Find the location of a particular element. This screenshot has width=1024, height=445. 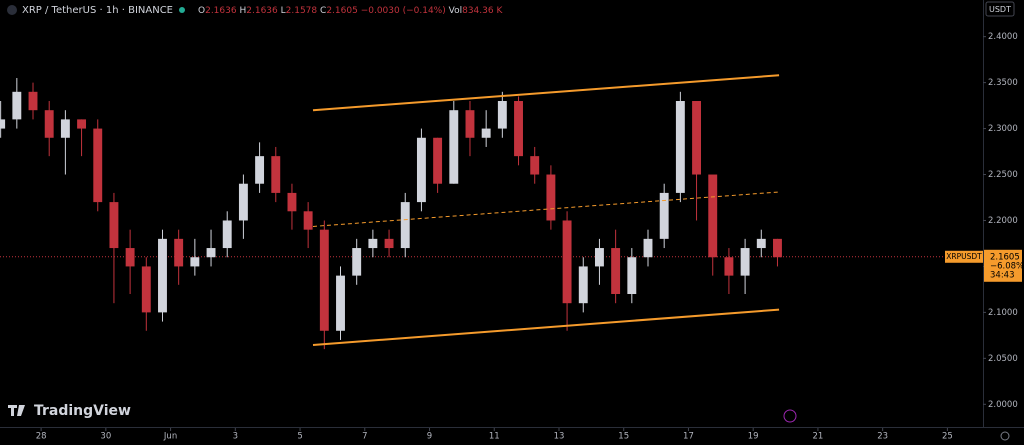

x-tick-label: 23 is located at coordinates (882, 437).